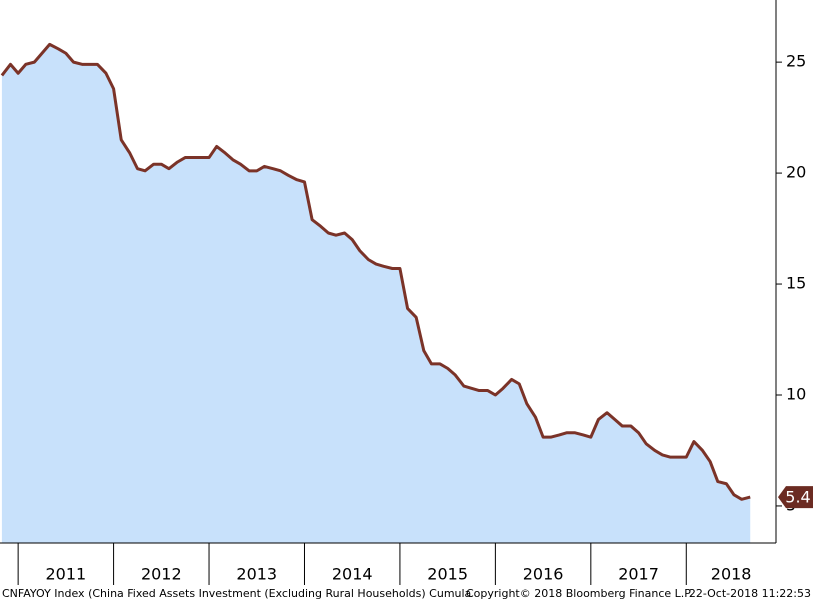 The height and width of the screenshot is (603, 813). I want to click on x-tick-label: 2012, so click(161, 574).